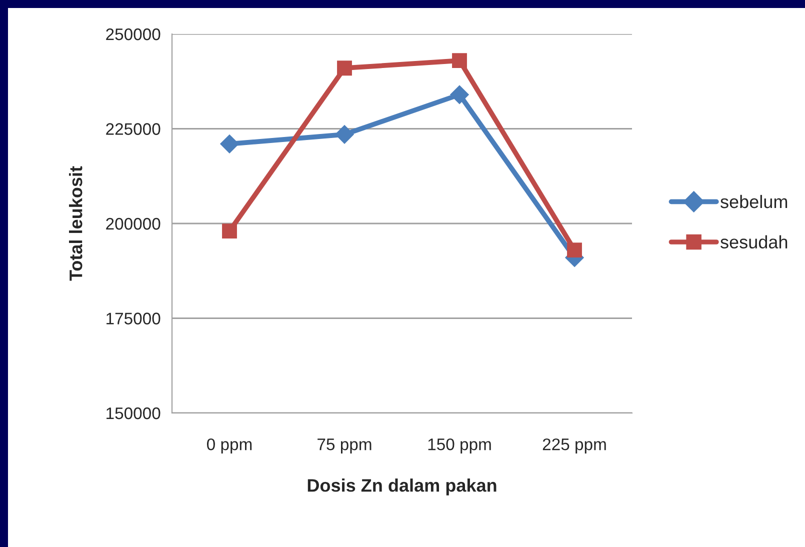 The image size is (805, 547). What do you see at coordinates (75, 223) in the screenshot?
I see `y-axis-title: Total leukosit` at bounding box center [75, 223].